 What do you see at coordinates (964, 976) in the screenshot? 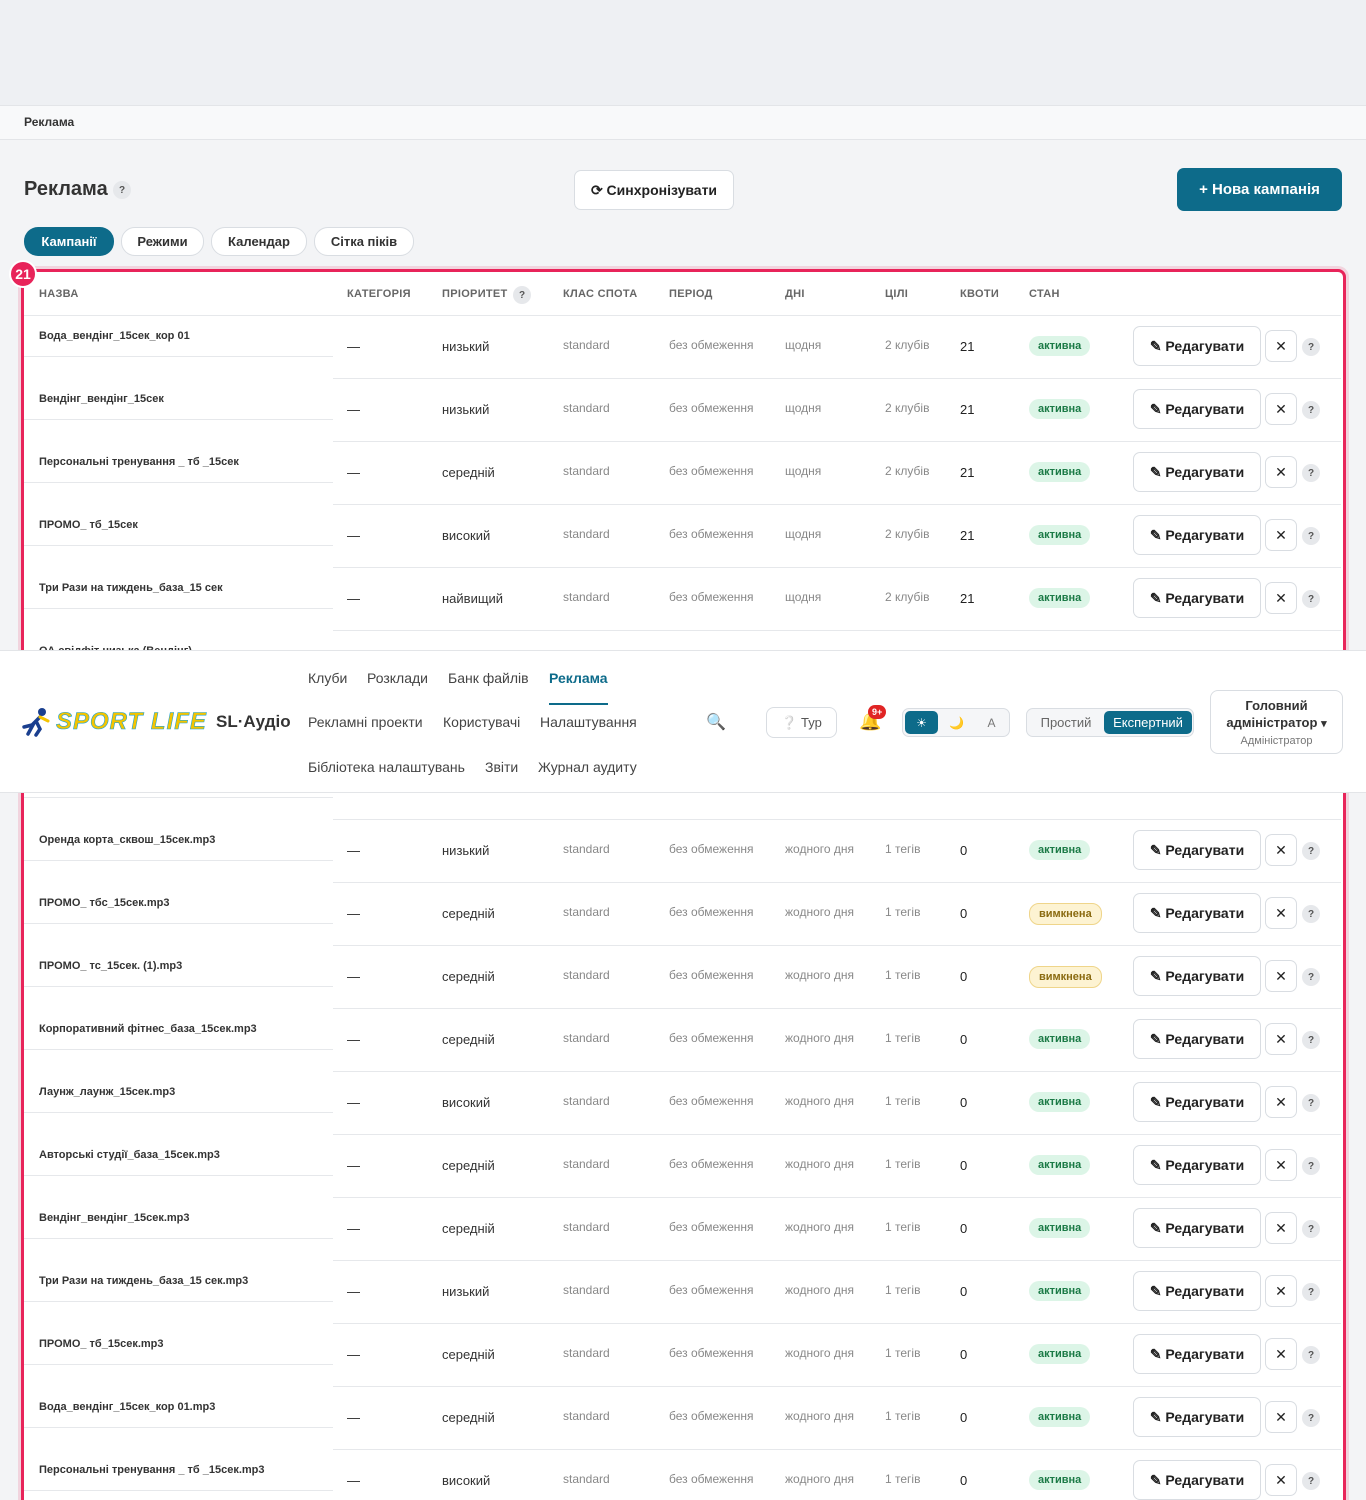
I see `quota: 0` at bounding box center [964, 976].